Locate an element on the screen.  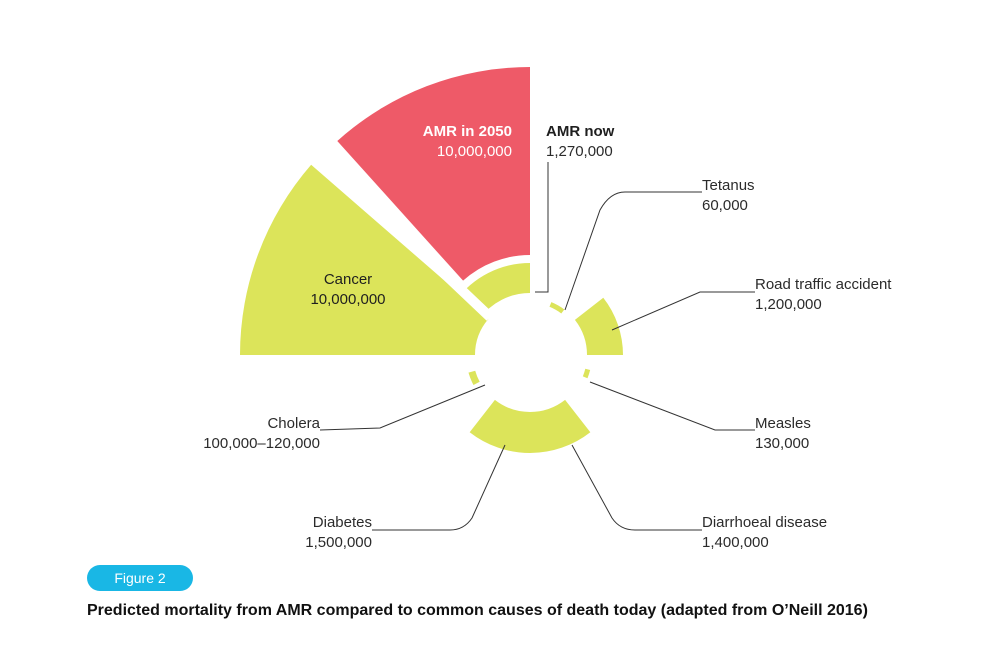
leader-diabetes is located at coordinates (439, 487).